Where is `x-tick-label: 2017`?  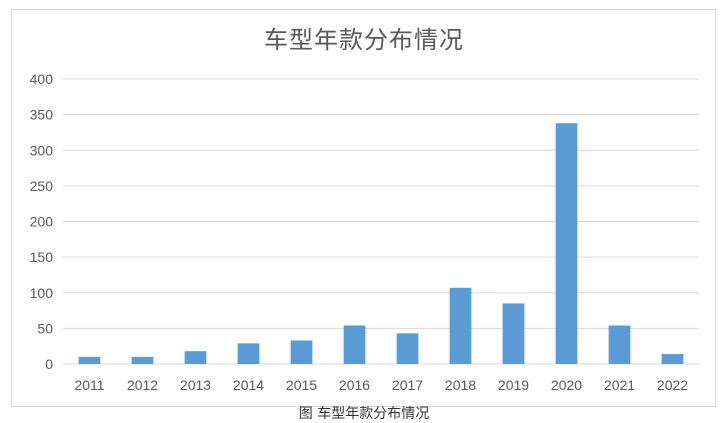 x-tick-label: 2017 is located at coordinates (407, 385).